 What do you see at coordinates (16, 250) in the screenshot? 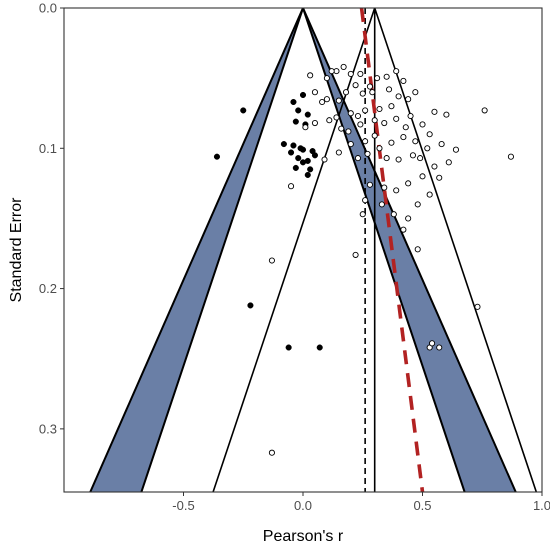
I see `y-axis-title: Standard Error` at bounding box center [16, 250].